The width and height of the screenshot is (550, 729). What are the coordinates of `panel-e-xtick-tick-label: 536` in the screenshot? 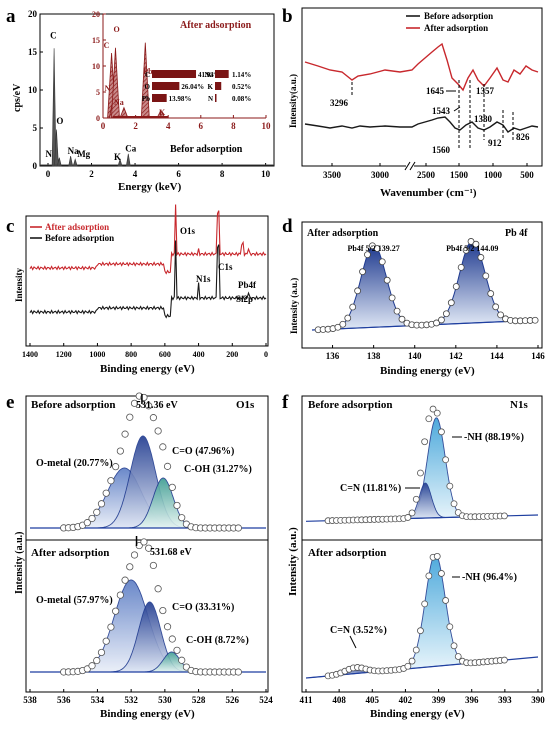 It's located at (64, 700).